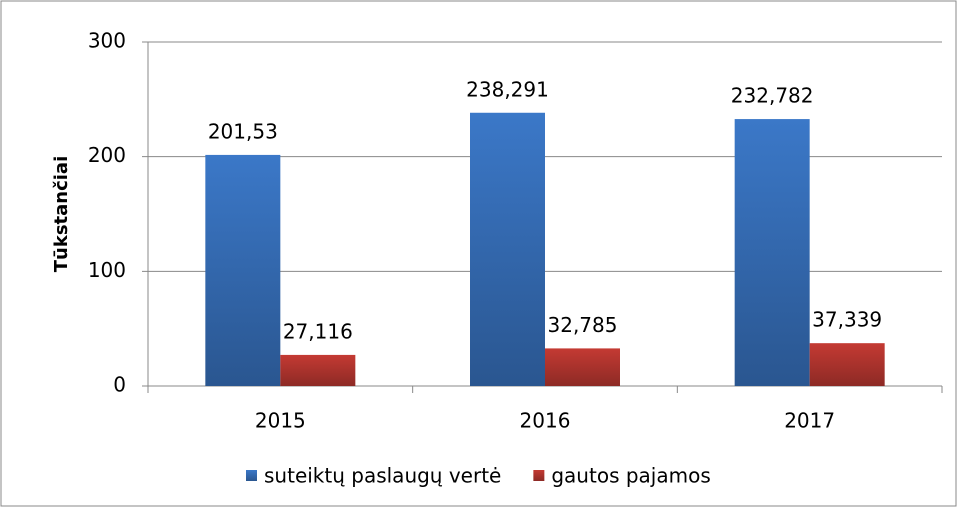 The height and width of the screenshot is (508, 958). I want to click on data-label: 27,116, so click(318, 331).